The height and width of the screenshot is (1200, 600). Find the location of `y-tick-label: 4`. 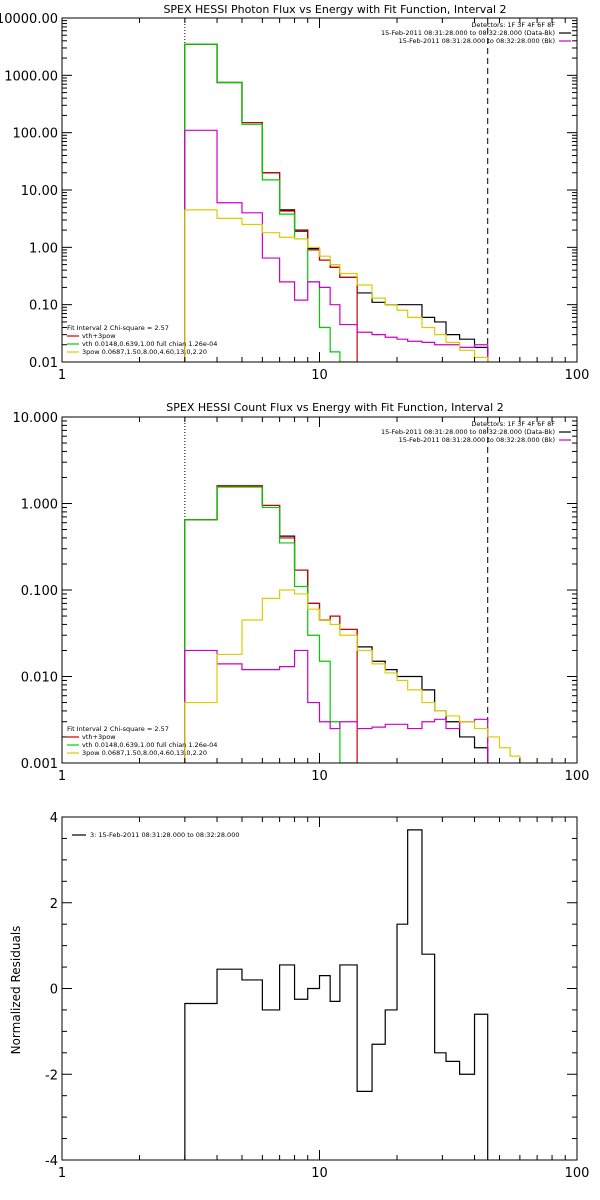

y-tick-label: 4 is located at coordinates (54, 818).